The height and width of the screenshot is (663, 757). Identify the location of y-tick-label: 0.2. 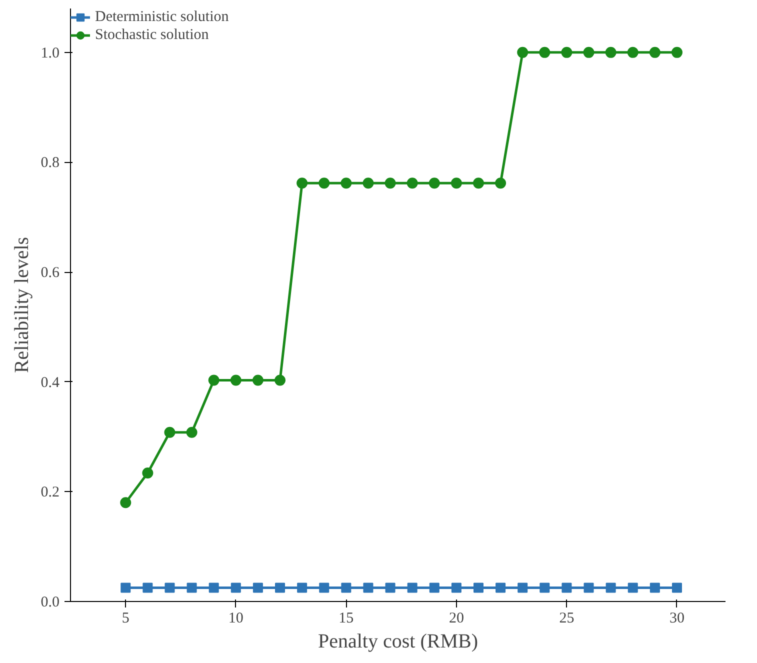
(50, 492).